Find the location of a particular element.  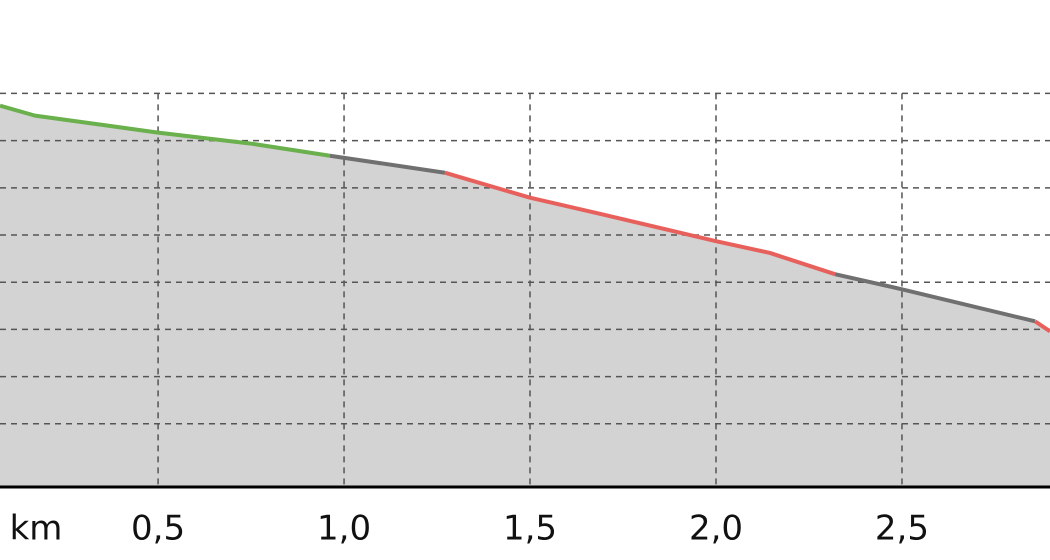

x-tick-label: 1,5 is located at coordinates (530, 529).